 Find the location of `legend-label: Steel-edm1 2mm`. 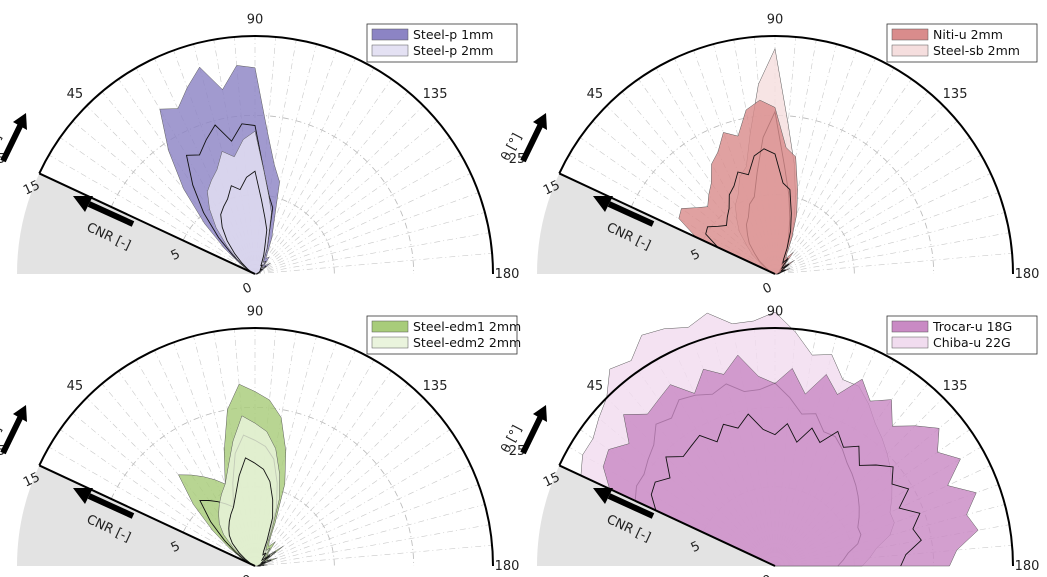

legend-label: Steel-edm1 2mm is located at coordinates (467, 326).